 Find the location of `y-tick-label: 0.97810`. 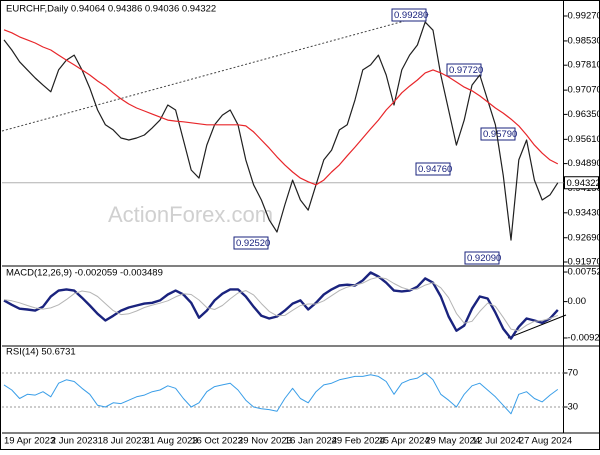

y-tick-label: 0.97810 is located at coordinates (584, 65).